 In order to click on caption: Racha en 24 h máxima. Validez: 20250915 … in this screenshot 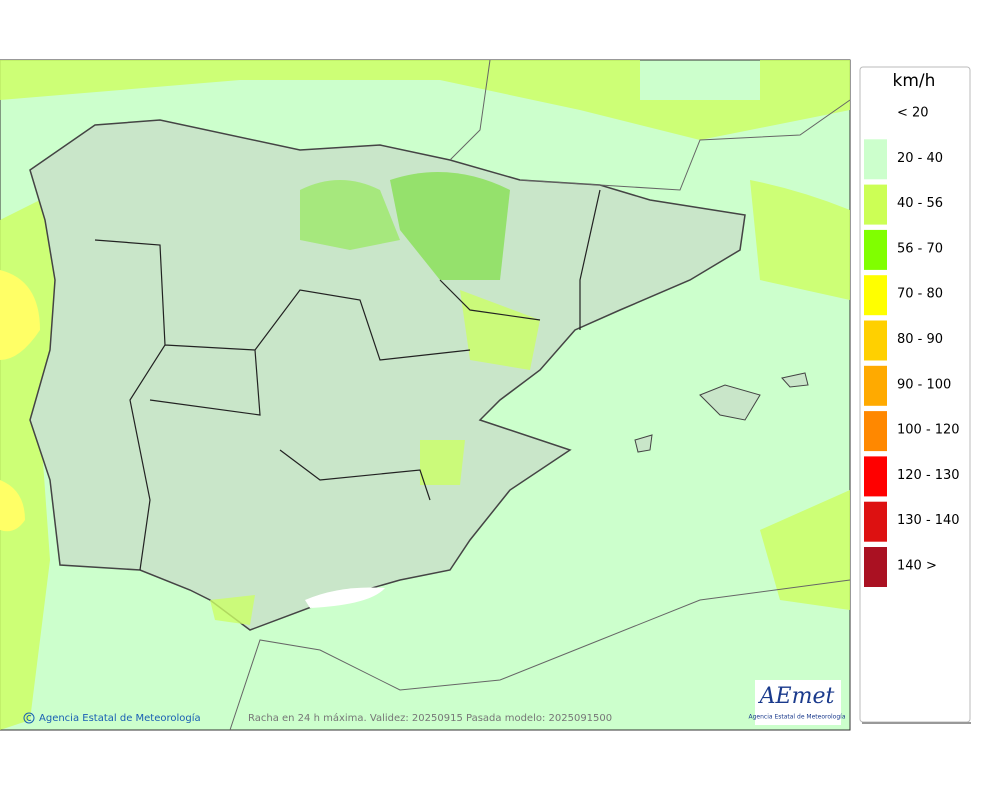, I will do `click(430, 718)`.